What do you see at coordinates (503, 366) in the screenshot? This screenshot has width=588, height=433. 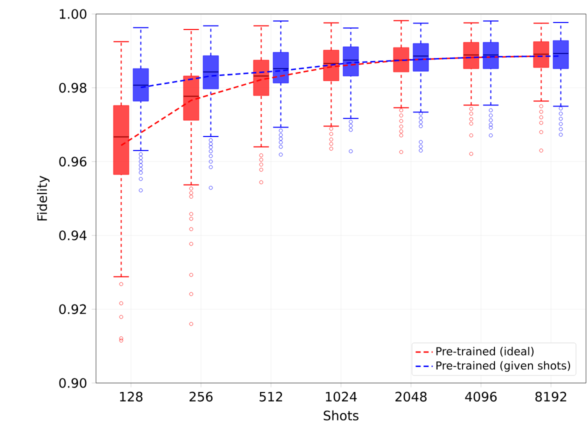 I see `legend-label: Pre-trained (given shots)` at bounding box center [503, 366].